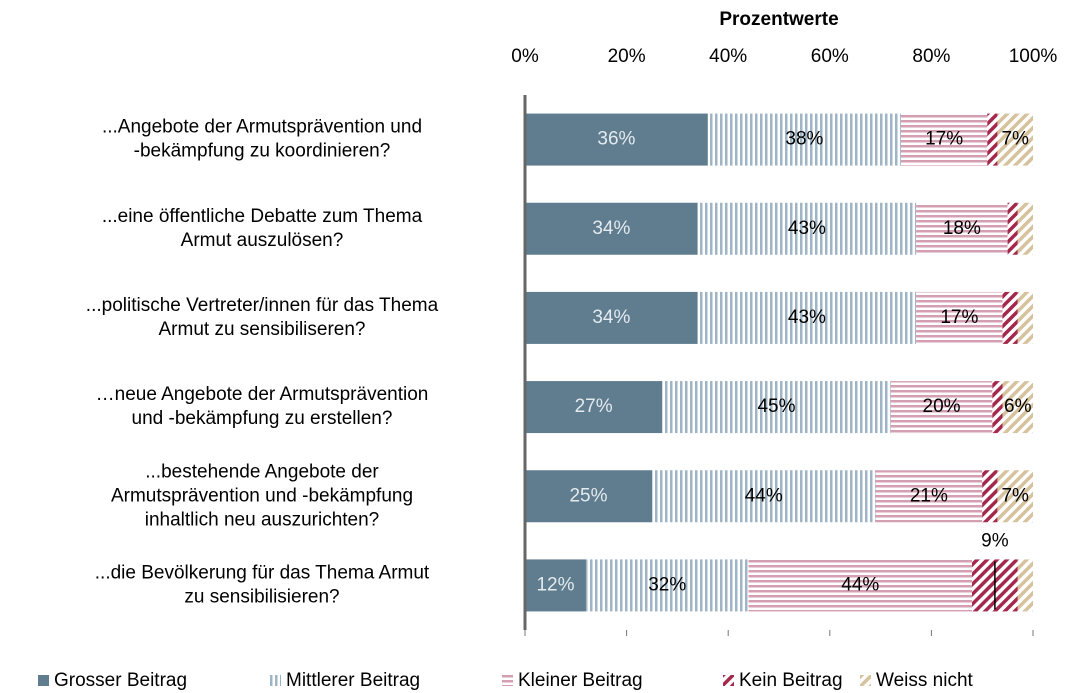  I want to click on axis-title: Prozentwerte, so click(778, 19).